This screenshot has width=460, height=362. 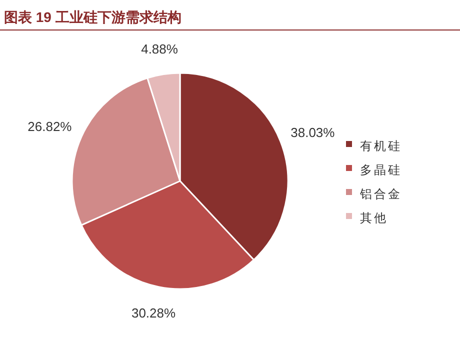 I want to click on legend-label: 有机硅, so click(x=381, y=146).